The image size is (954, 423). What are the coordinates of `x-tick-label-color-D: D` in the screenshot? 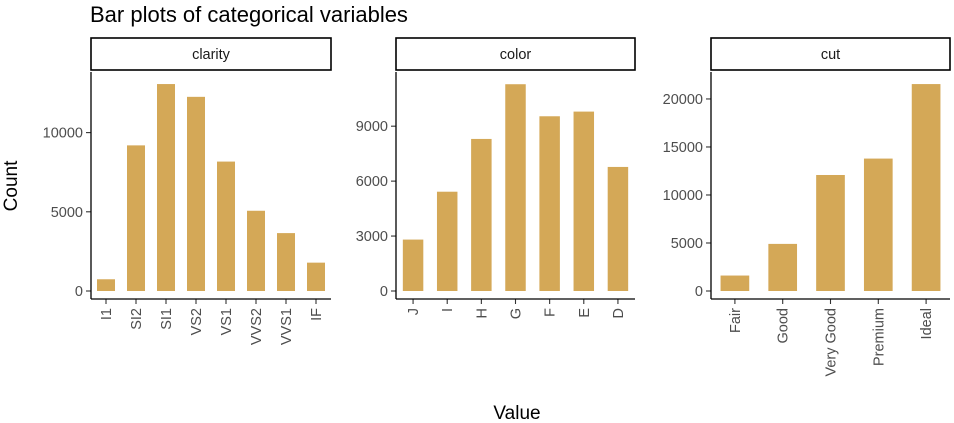 It's located at (619, 313).